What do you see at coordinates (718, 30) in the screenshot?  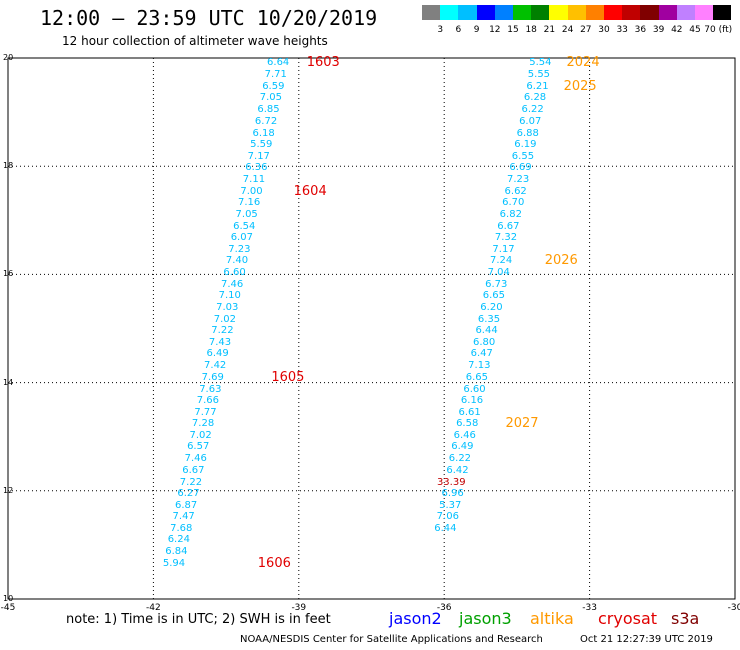 I see `scale-label: 70 (ft)` at bounding box center [718, 30].